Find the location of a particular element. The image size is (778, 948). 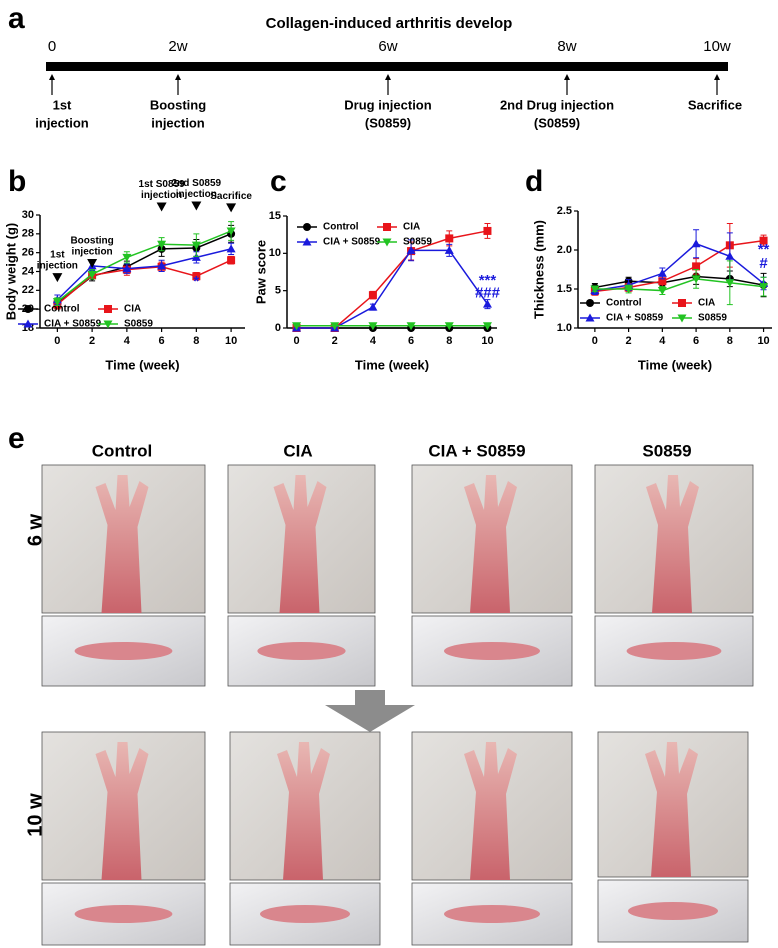

column-label: CIA is located at coordinates (297, 450).